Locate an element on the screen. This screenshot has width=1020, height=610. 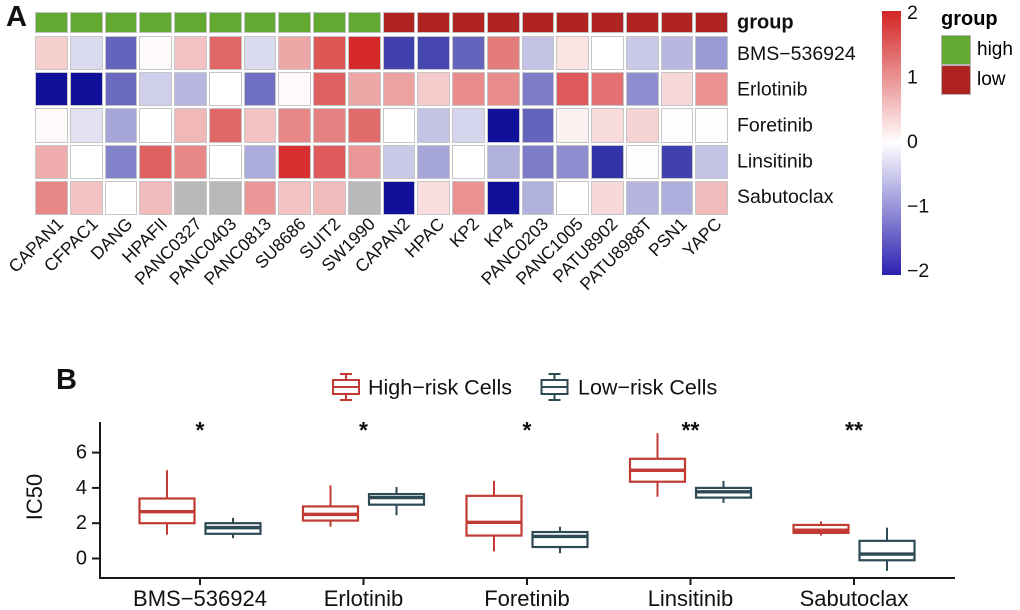
low-group-swatch is located at coordinates (956, 80).